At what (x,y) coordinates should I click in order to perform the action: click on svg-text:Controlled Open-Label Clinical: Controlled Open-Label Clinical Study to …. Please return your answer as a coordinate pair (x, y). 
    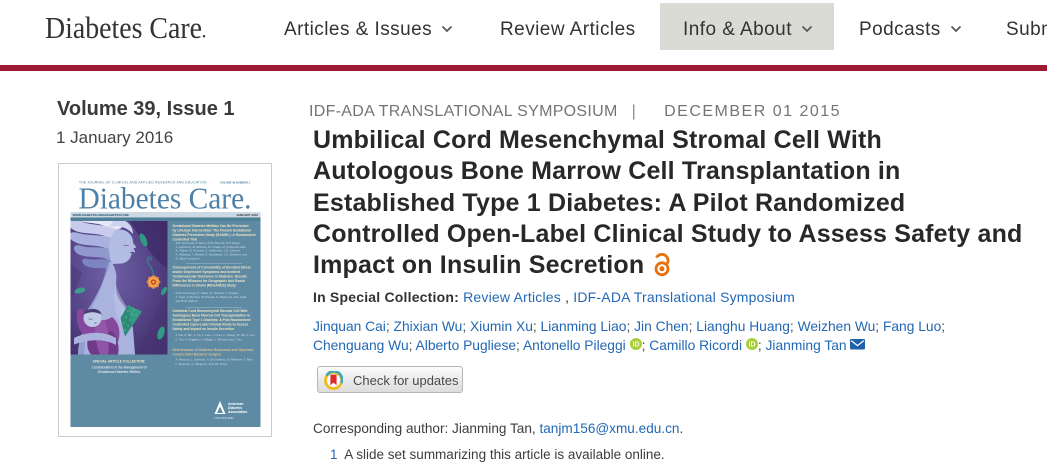
    Looking at the image, I should click on (211, 324).